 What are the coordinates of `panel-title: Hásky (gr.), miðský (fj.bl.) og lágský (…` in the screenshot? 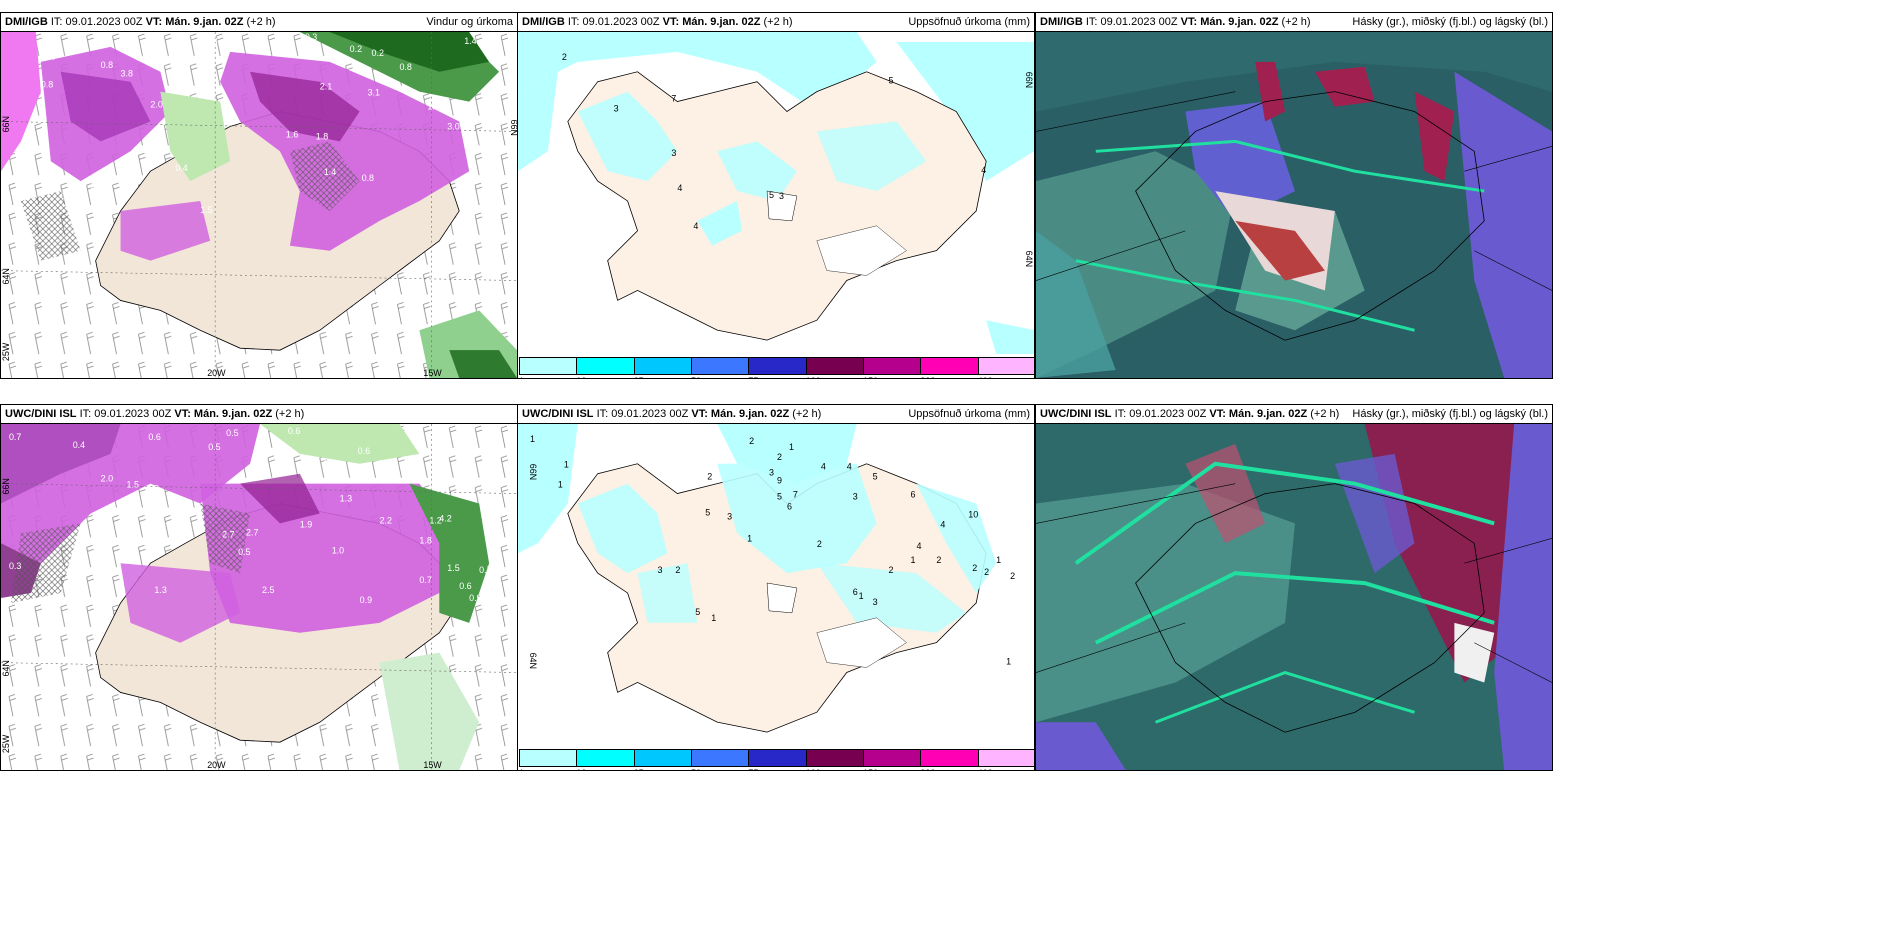 It's located at (1450, 414).